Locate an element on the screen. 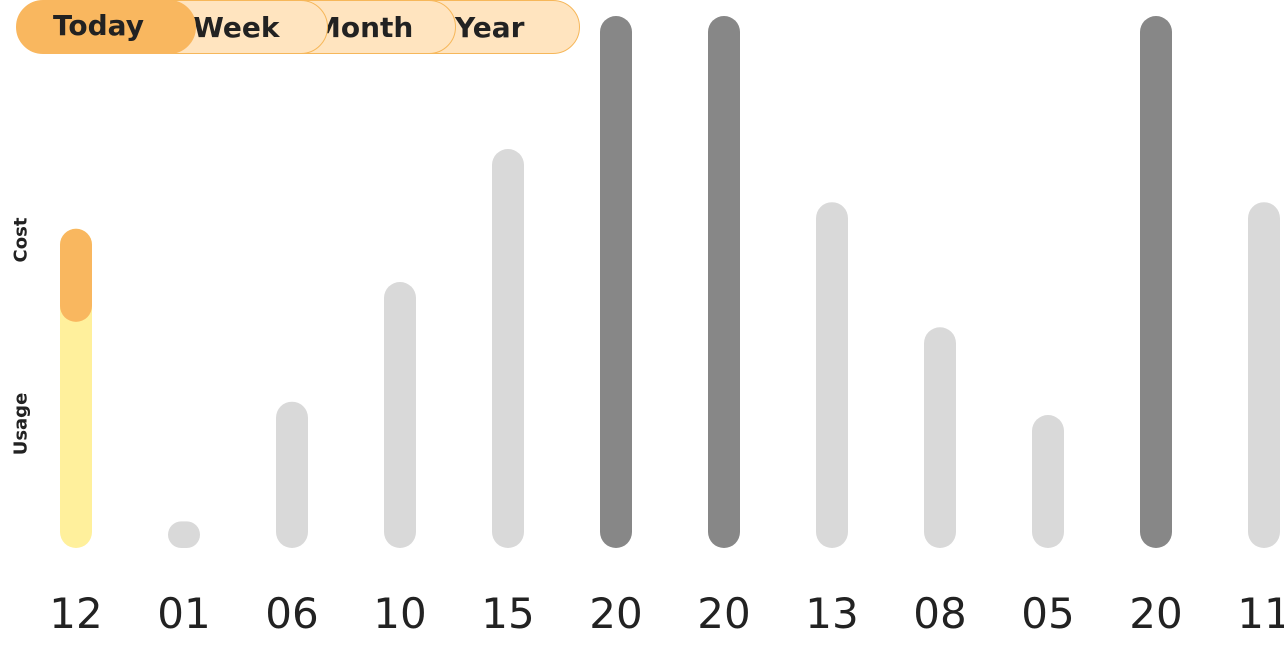 The height and width of the screenshot is (652, 1284). x-tick-label-2: 06 is located at coordinates (291, 613).